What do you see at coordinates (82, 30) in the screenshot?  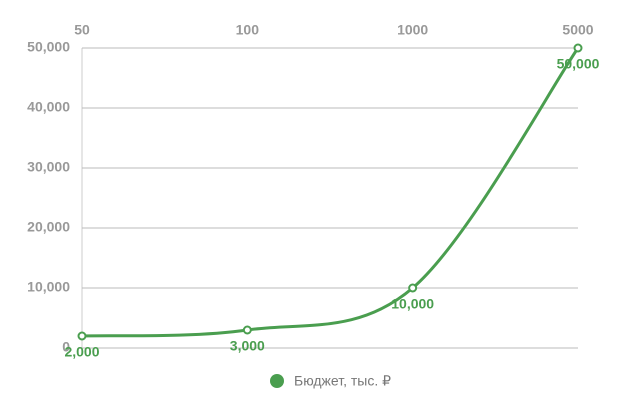 I see `x-tick-label: 50` at bounding box center [82, 30].